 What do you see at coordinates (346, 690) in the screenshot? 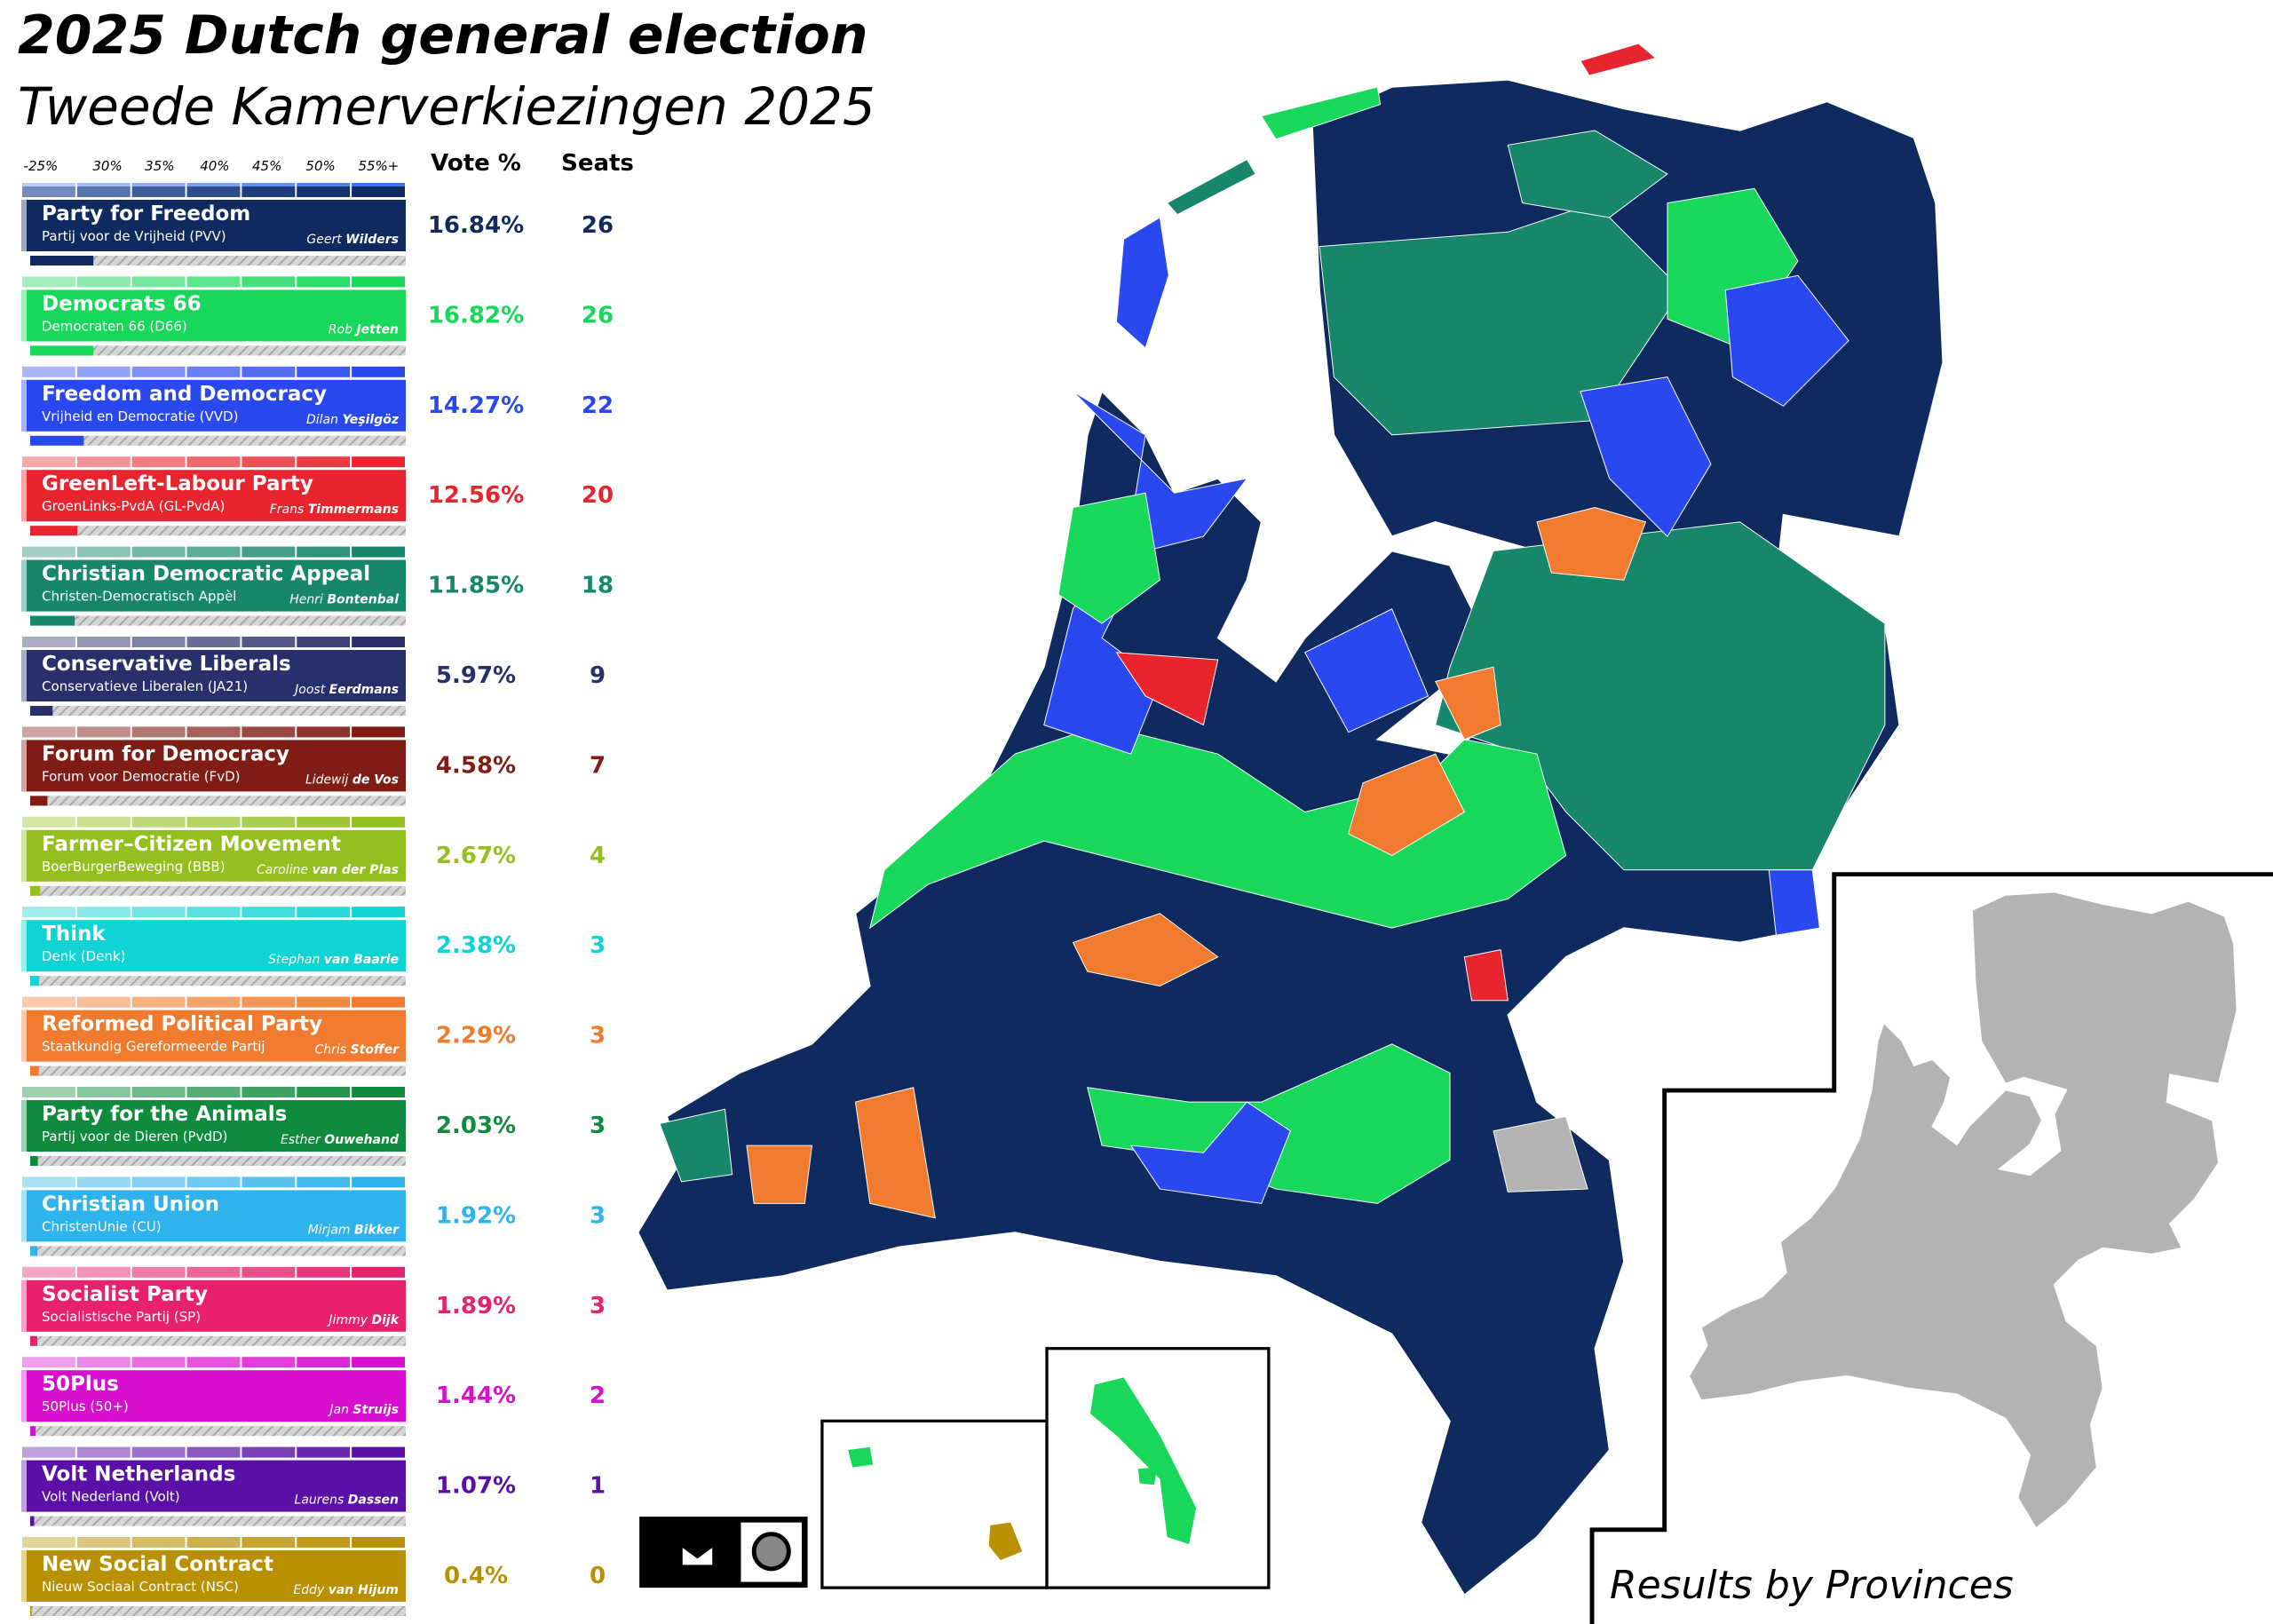
I see `leader: Joost Eerdmans` at bounding box center [346, 690].